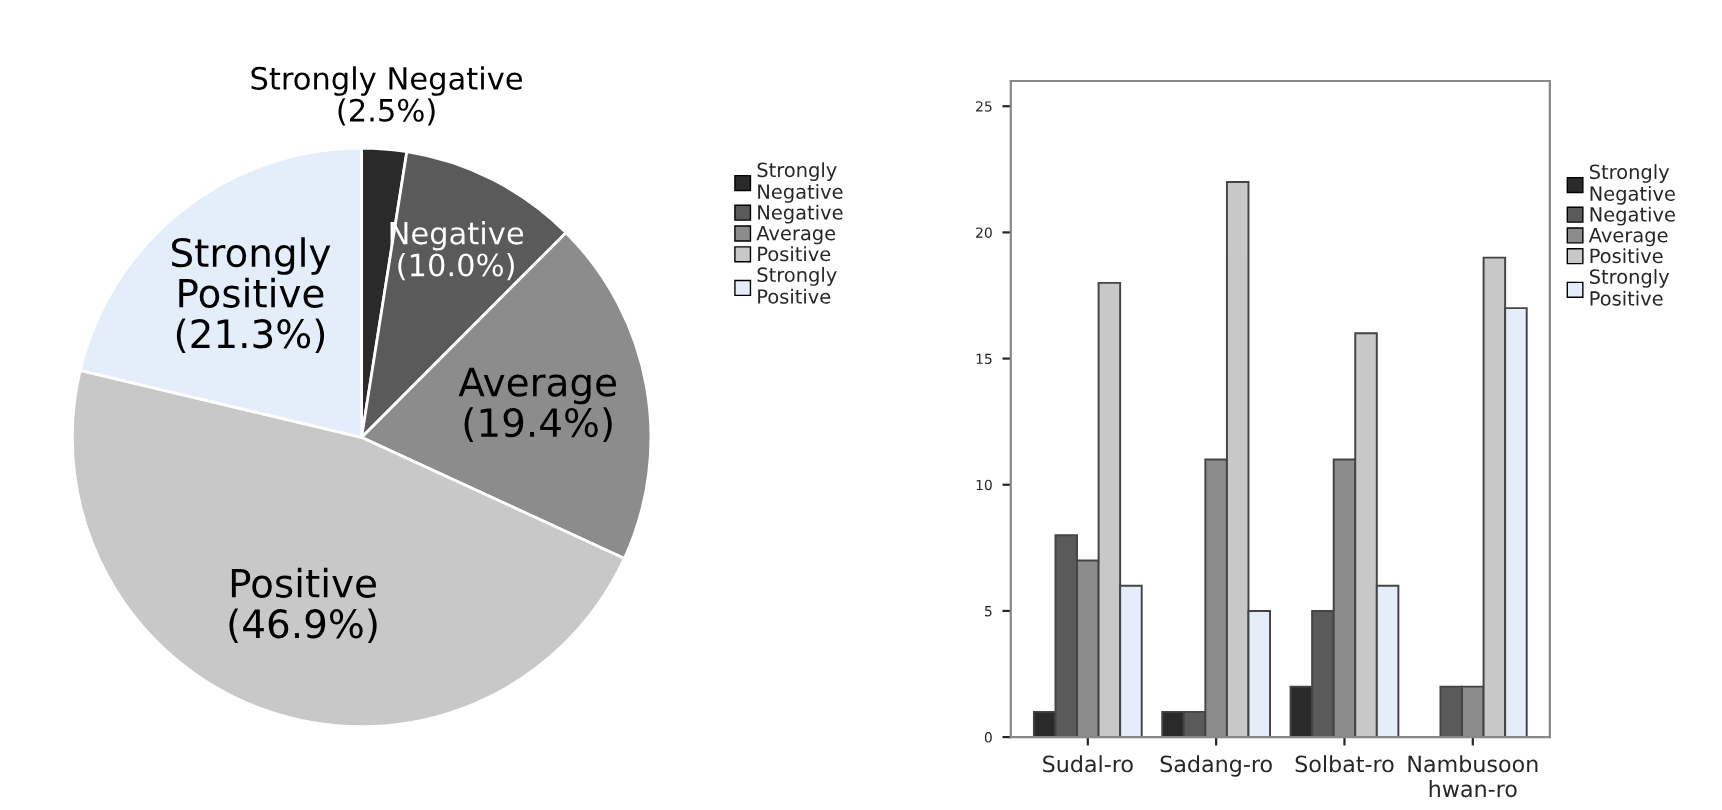 The image size is (1722, 810). I want to click on x-tick-label: Nambusoon hwan-ro, so click(1473, 776).